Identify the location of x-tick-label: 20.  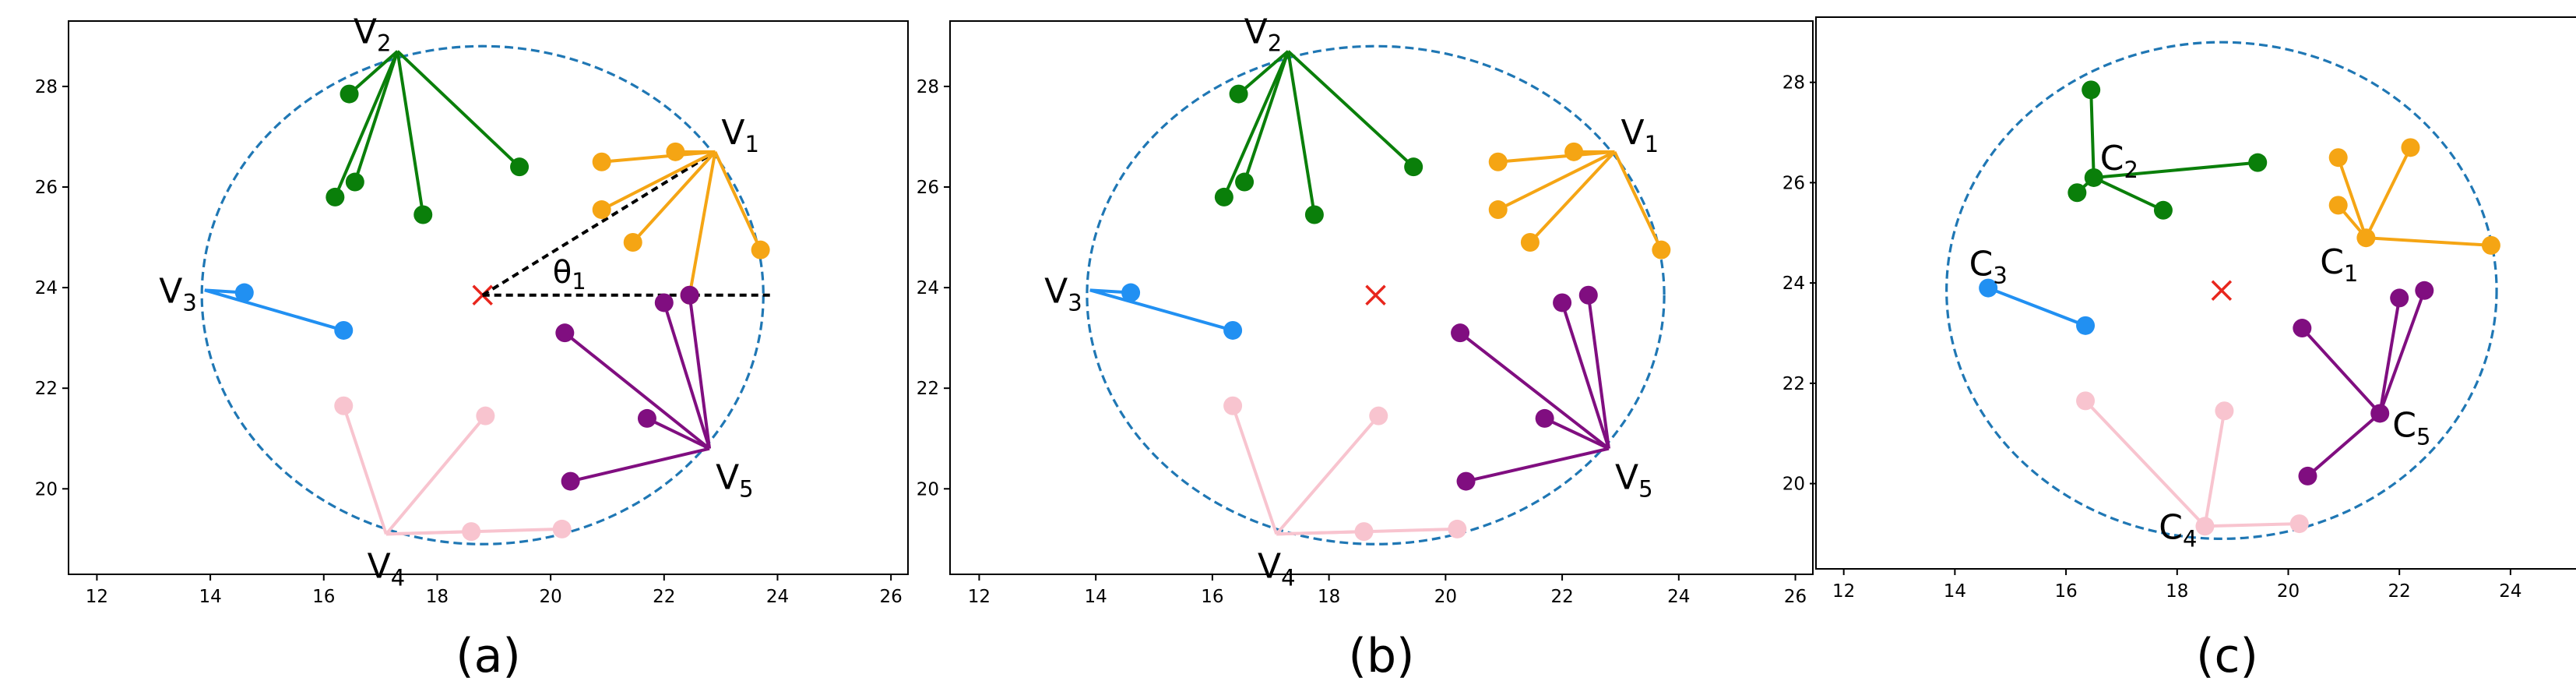
(1445, 597).